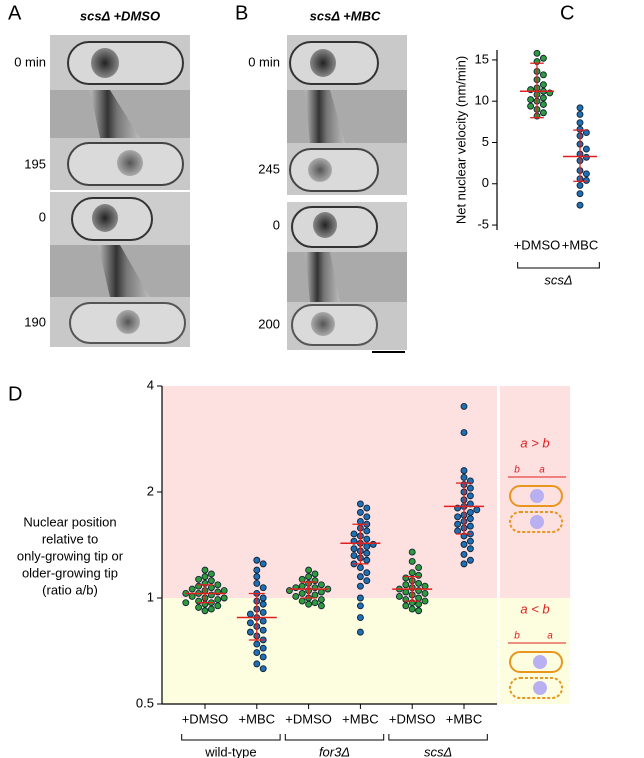 This screenshot has width=644, height=758. Describe the element at coordinates (482, 100) in the screenshot. I see `y-tick-label: 10` at that location.